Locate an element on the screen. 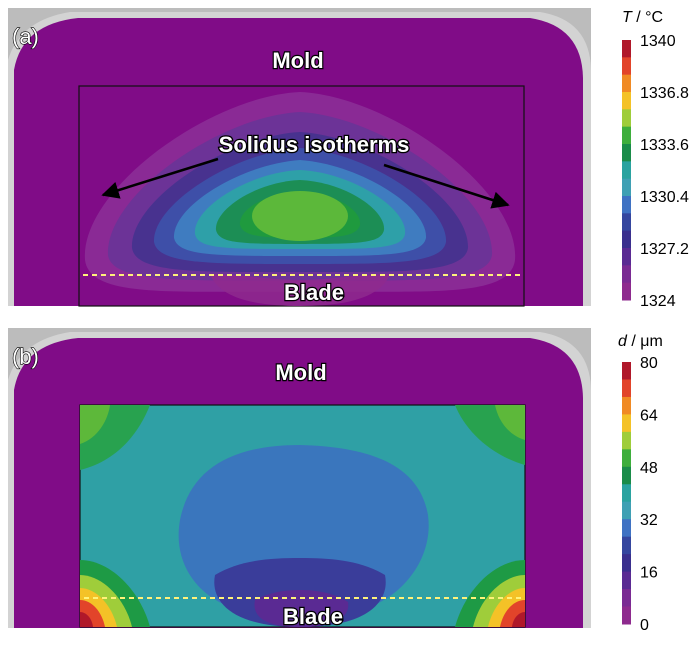  annotation-arrow-right is located at coordinates (446, 186).